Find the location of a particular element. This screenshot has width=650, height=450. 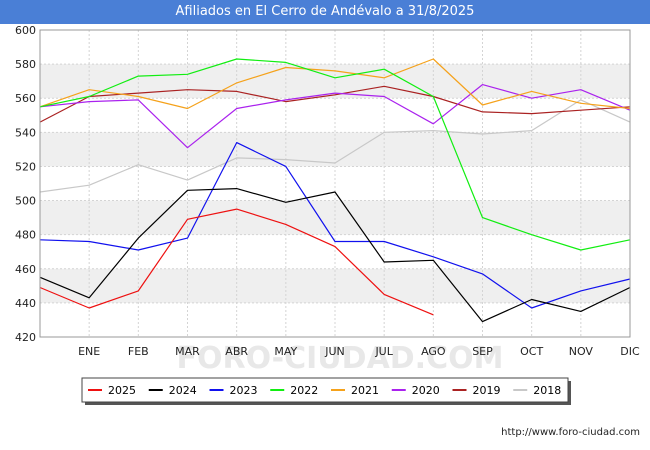

legend-label-2020: 2020 is located at coordinates (426, 390).